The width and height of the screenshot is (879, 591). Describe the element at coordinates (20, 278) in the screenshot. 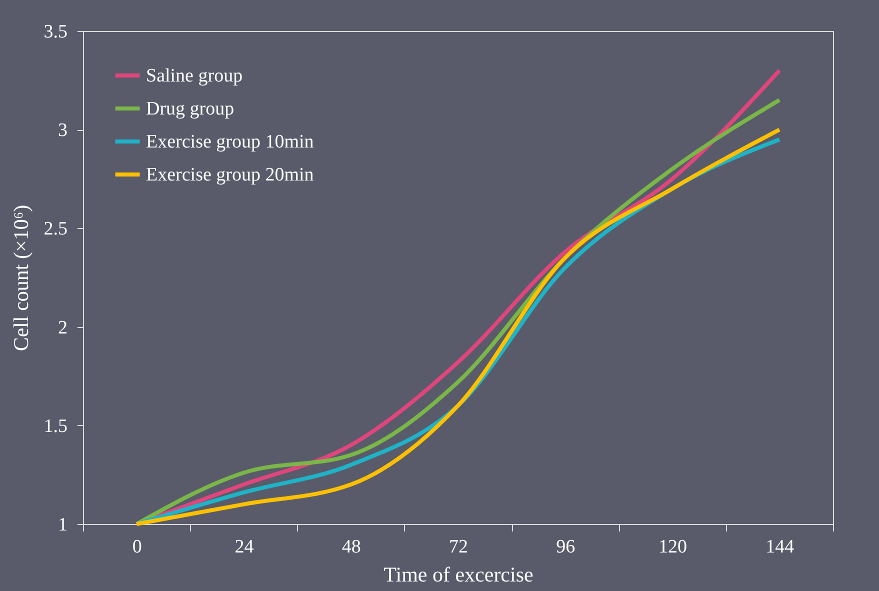

I see `y-axis-title: Cell count (×10⁶)` at that location.